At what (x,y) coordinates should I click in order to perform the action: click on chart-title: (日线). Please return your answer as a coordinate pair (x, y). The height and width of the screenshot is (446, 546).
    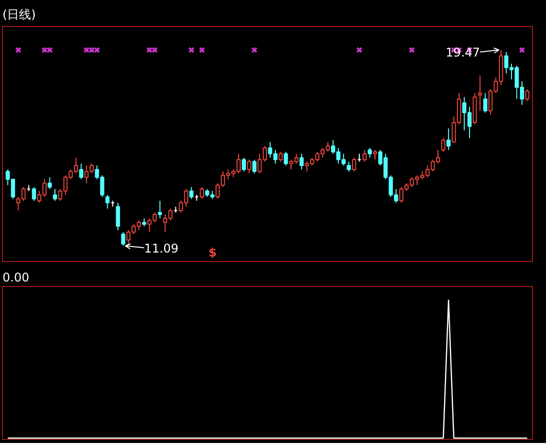
    Looking at the image, I should click on (19, 15).